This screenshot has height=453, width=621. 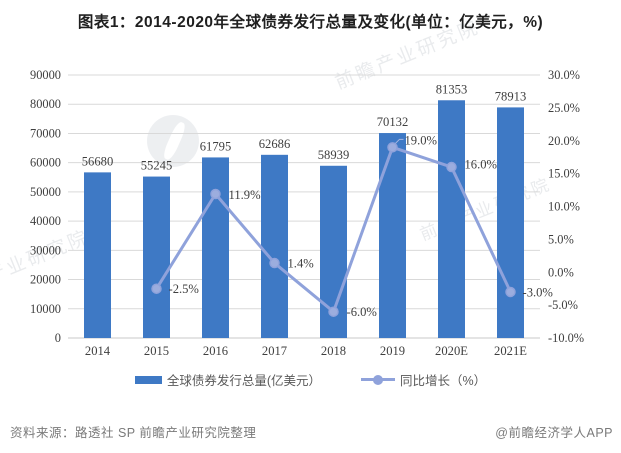 What do you see at coordinates (156, 166) in the screenshot?
I see `bar-value-label: 55245` at bounding box center [156, 166].